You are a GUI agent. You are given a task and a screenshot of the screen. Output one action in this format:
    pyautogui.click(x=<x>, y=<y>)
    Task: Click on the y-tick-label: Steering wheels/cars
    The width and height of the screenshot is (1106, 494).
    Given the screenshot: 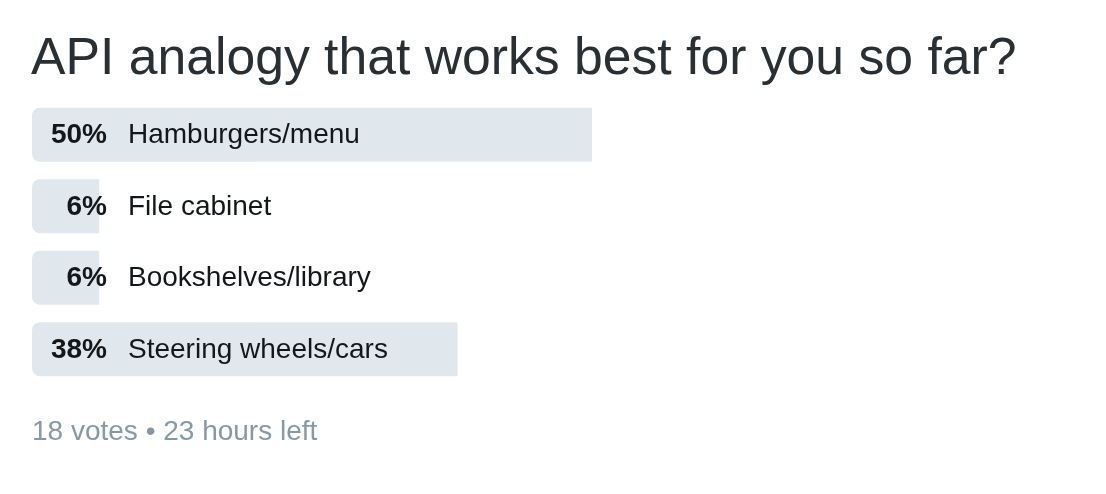 What is the action you would take?
    pyautogui.click(x=258, y=348)
    